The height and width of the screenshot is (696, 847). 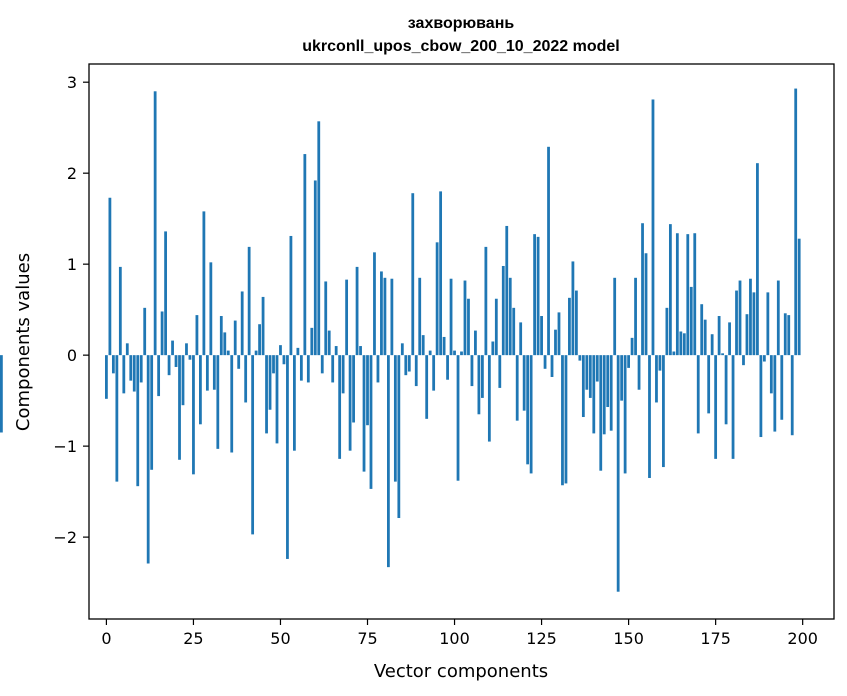 I want to click on y-tick-label: 1, so click(x=72, y=264).